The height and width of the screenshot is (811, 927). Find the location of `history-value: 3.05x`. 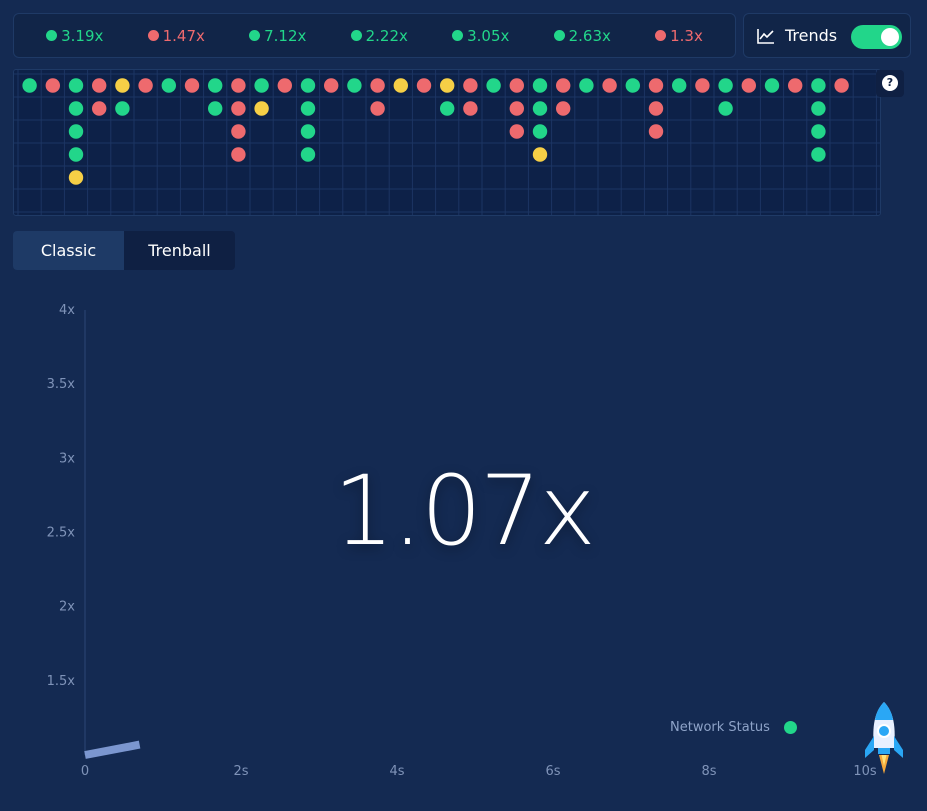

history-value: 3.05x is located at coordinates (488, 35).